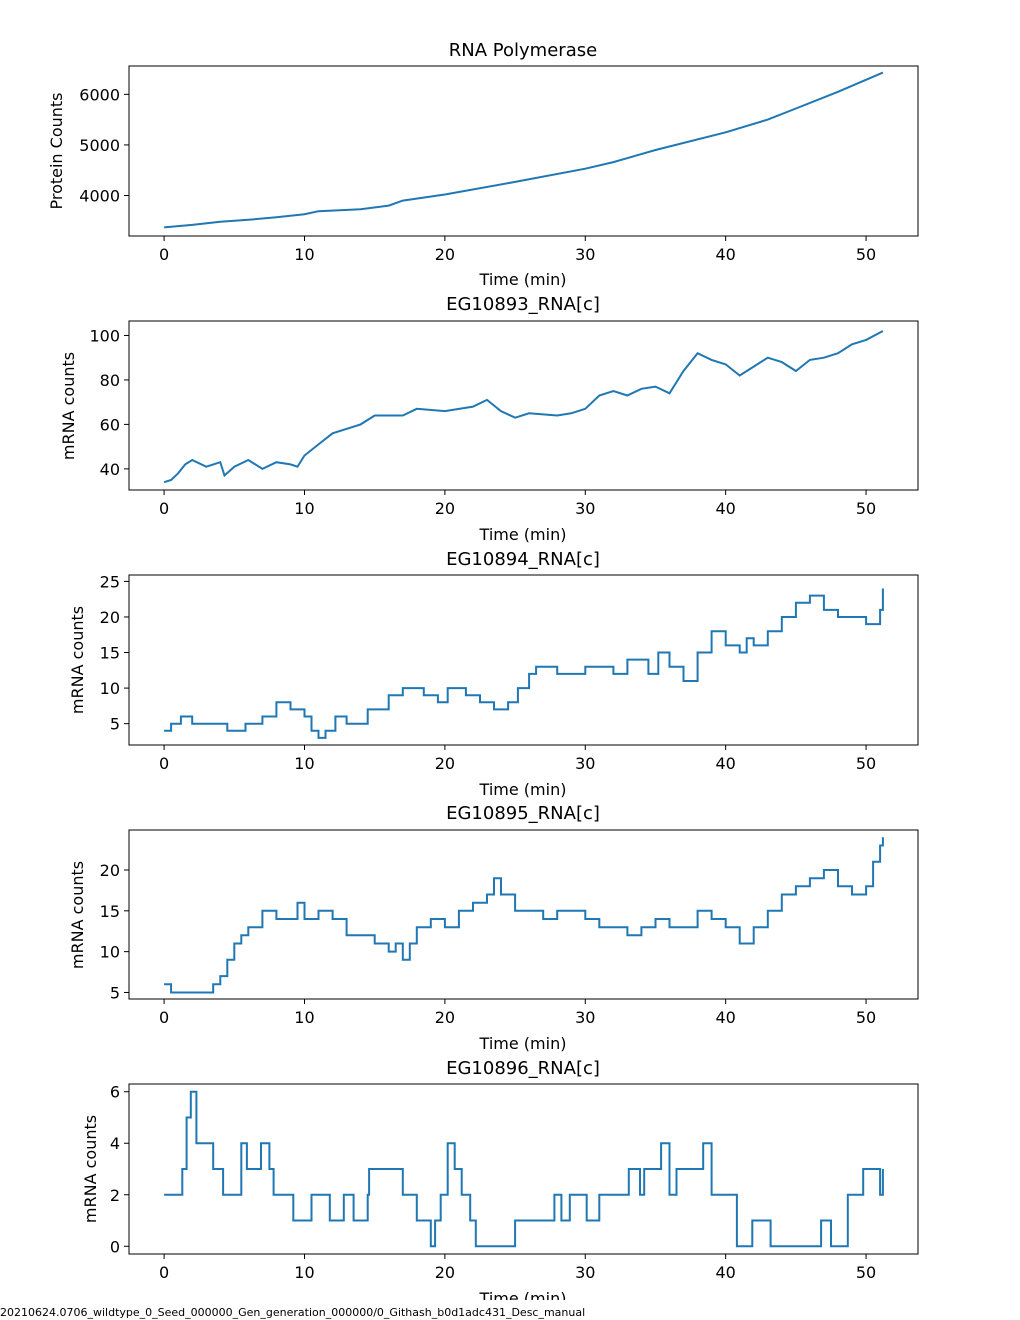 The image size is (1020, 1320). Describe the element at coordinates (523, 50) in the screenshot. I see `panel-title: RNA Polymerase` at that location.